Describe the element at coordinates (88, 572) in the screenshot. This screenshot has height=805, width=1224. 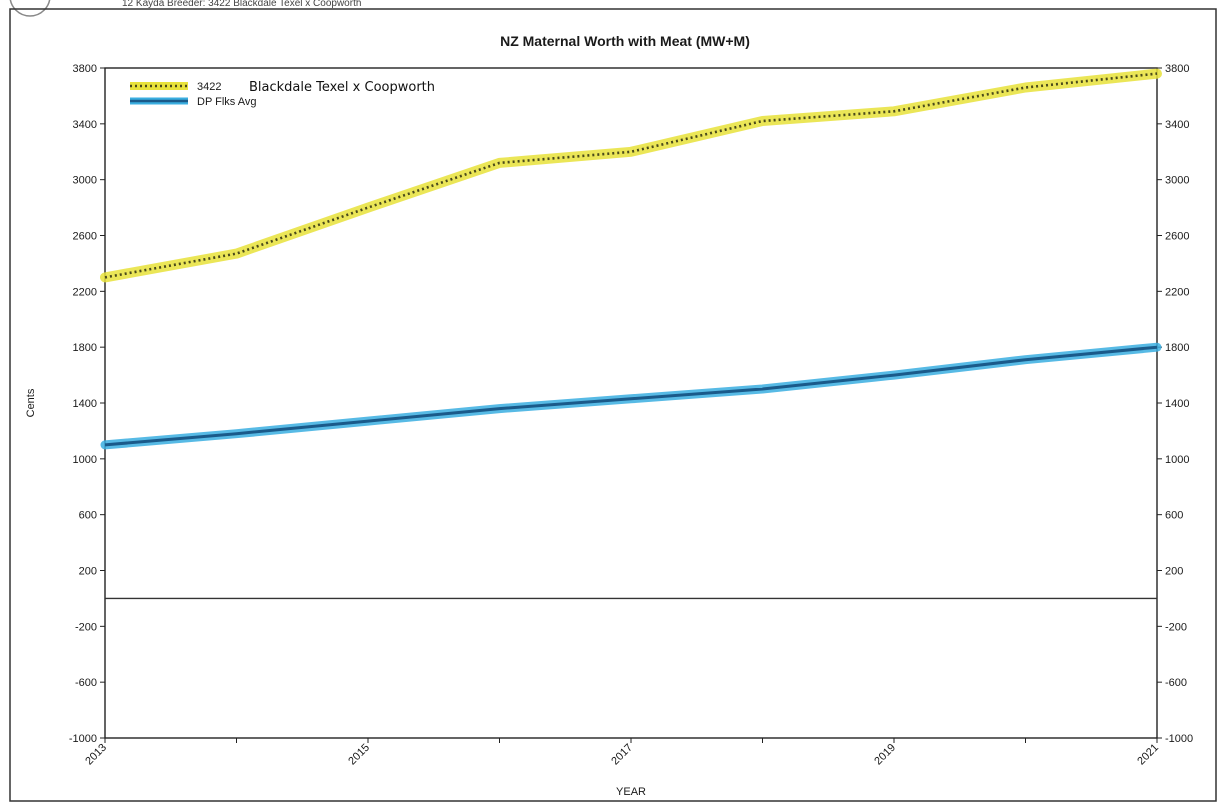
I see `y-tick-label-left: 200` at that location.